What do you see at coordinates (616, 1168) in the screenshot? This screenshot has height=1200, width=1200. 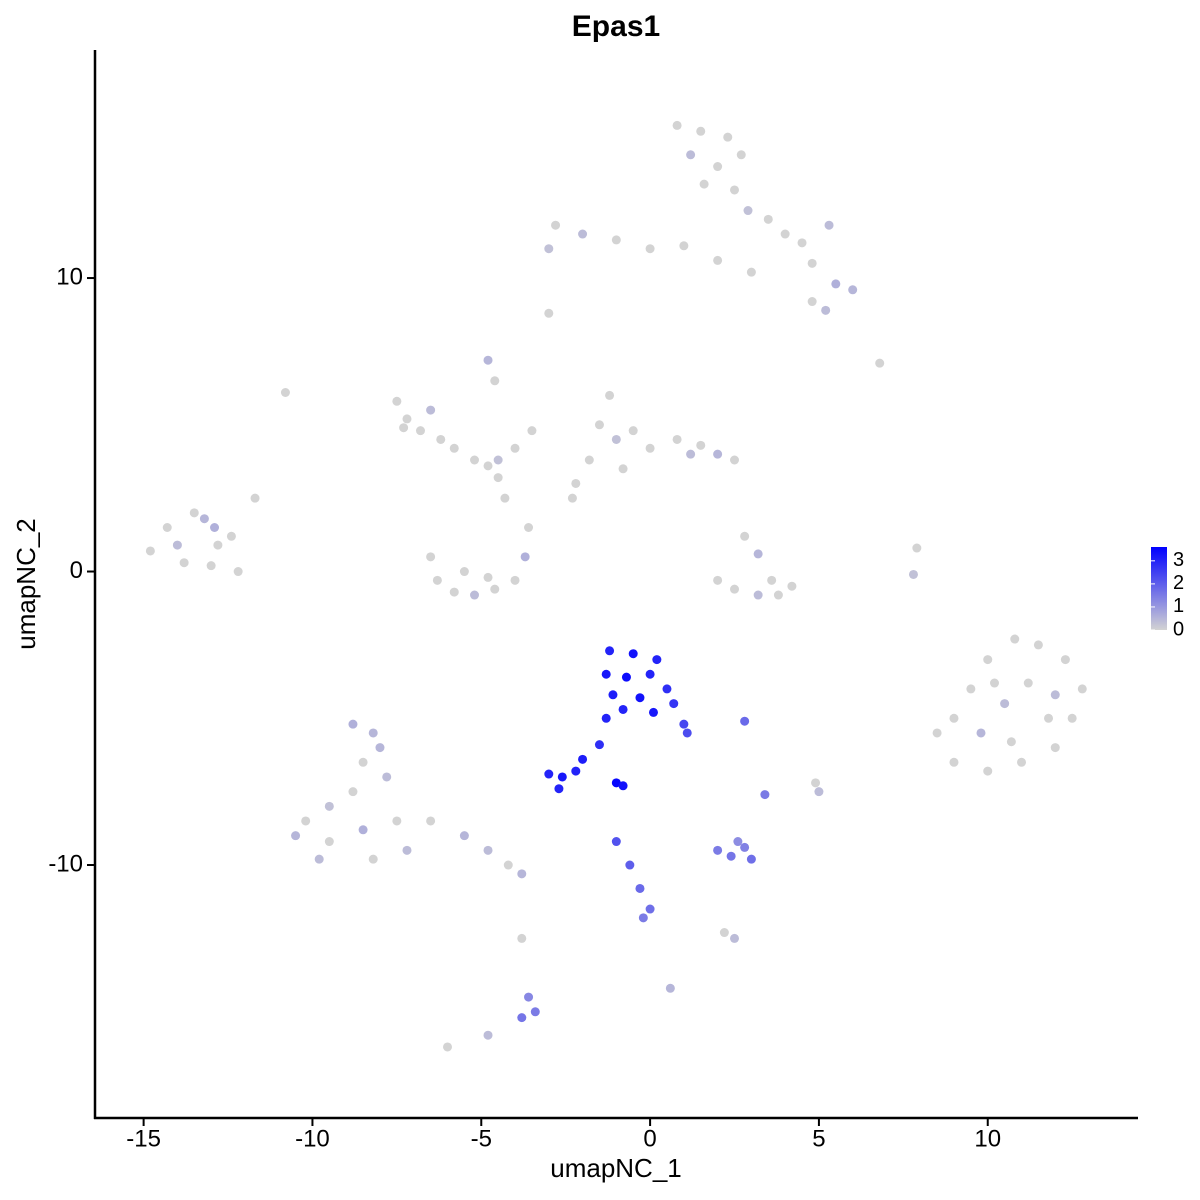 I see `x-axis-label: umapNC_1` at bounding box center [616, 1168].